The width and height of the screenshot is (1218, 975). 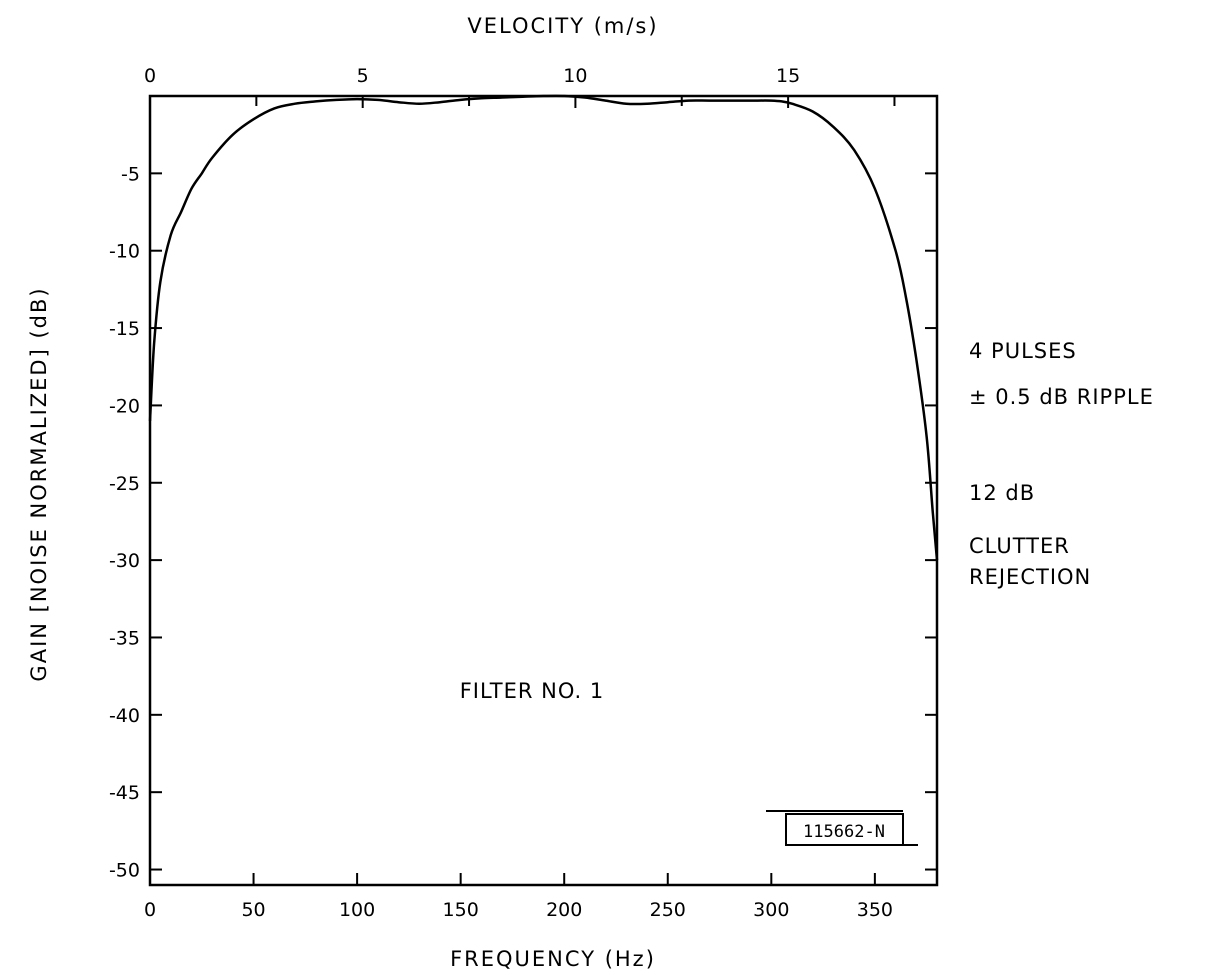 What do you see at coordinates (788, 76) in the screenshot?
I see `x2-tick-label: 15` at bounding box center [788, 76].